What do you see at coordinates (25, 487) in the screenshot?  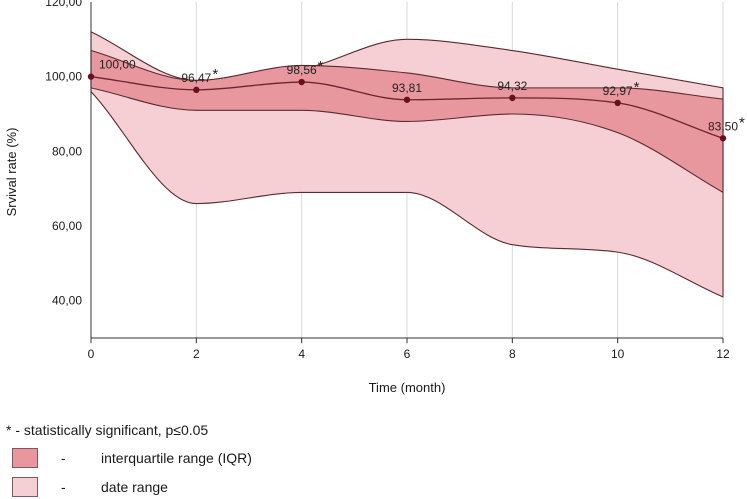 I see `date-range-swatch` at bounding box center [25, 487].